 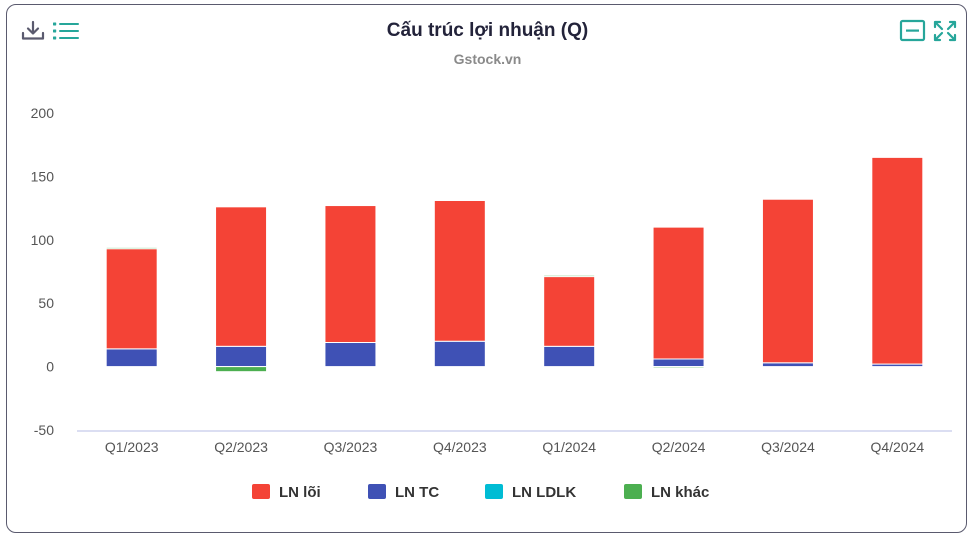 What do you see at coordinates (680, 492) in the screenshot?
I see `legend-label: LN khác` at bounding box center [680, 492].